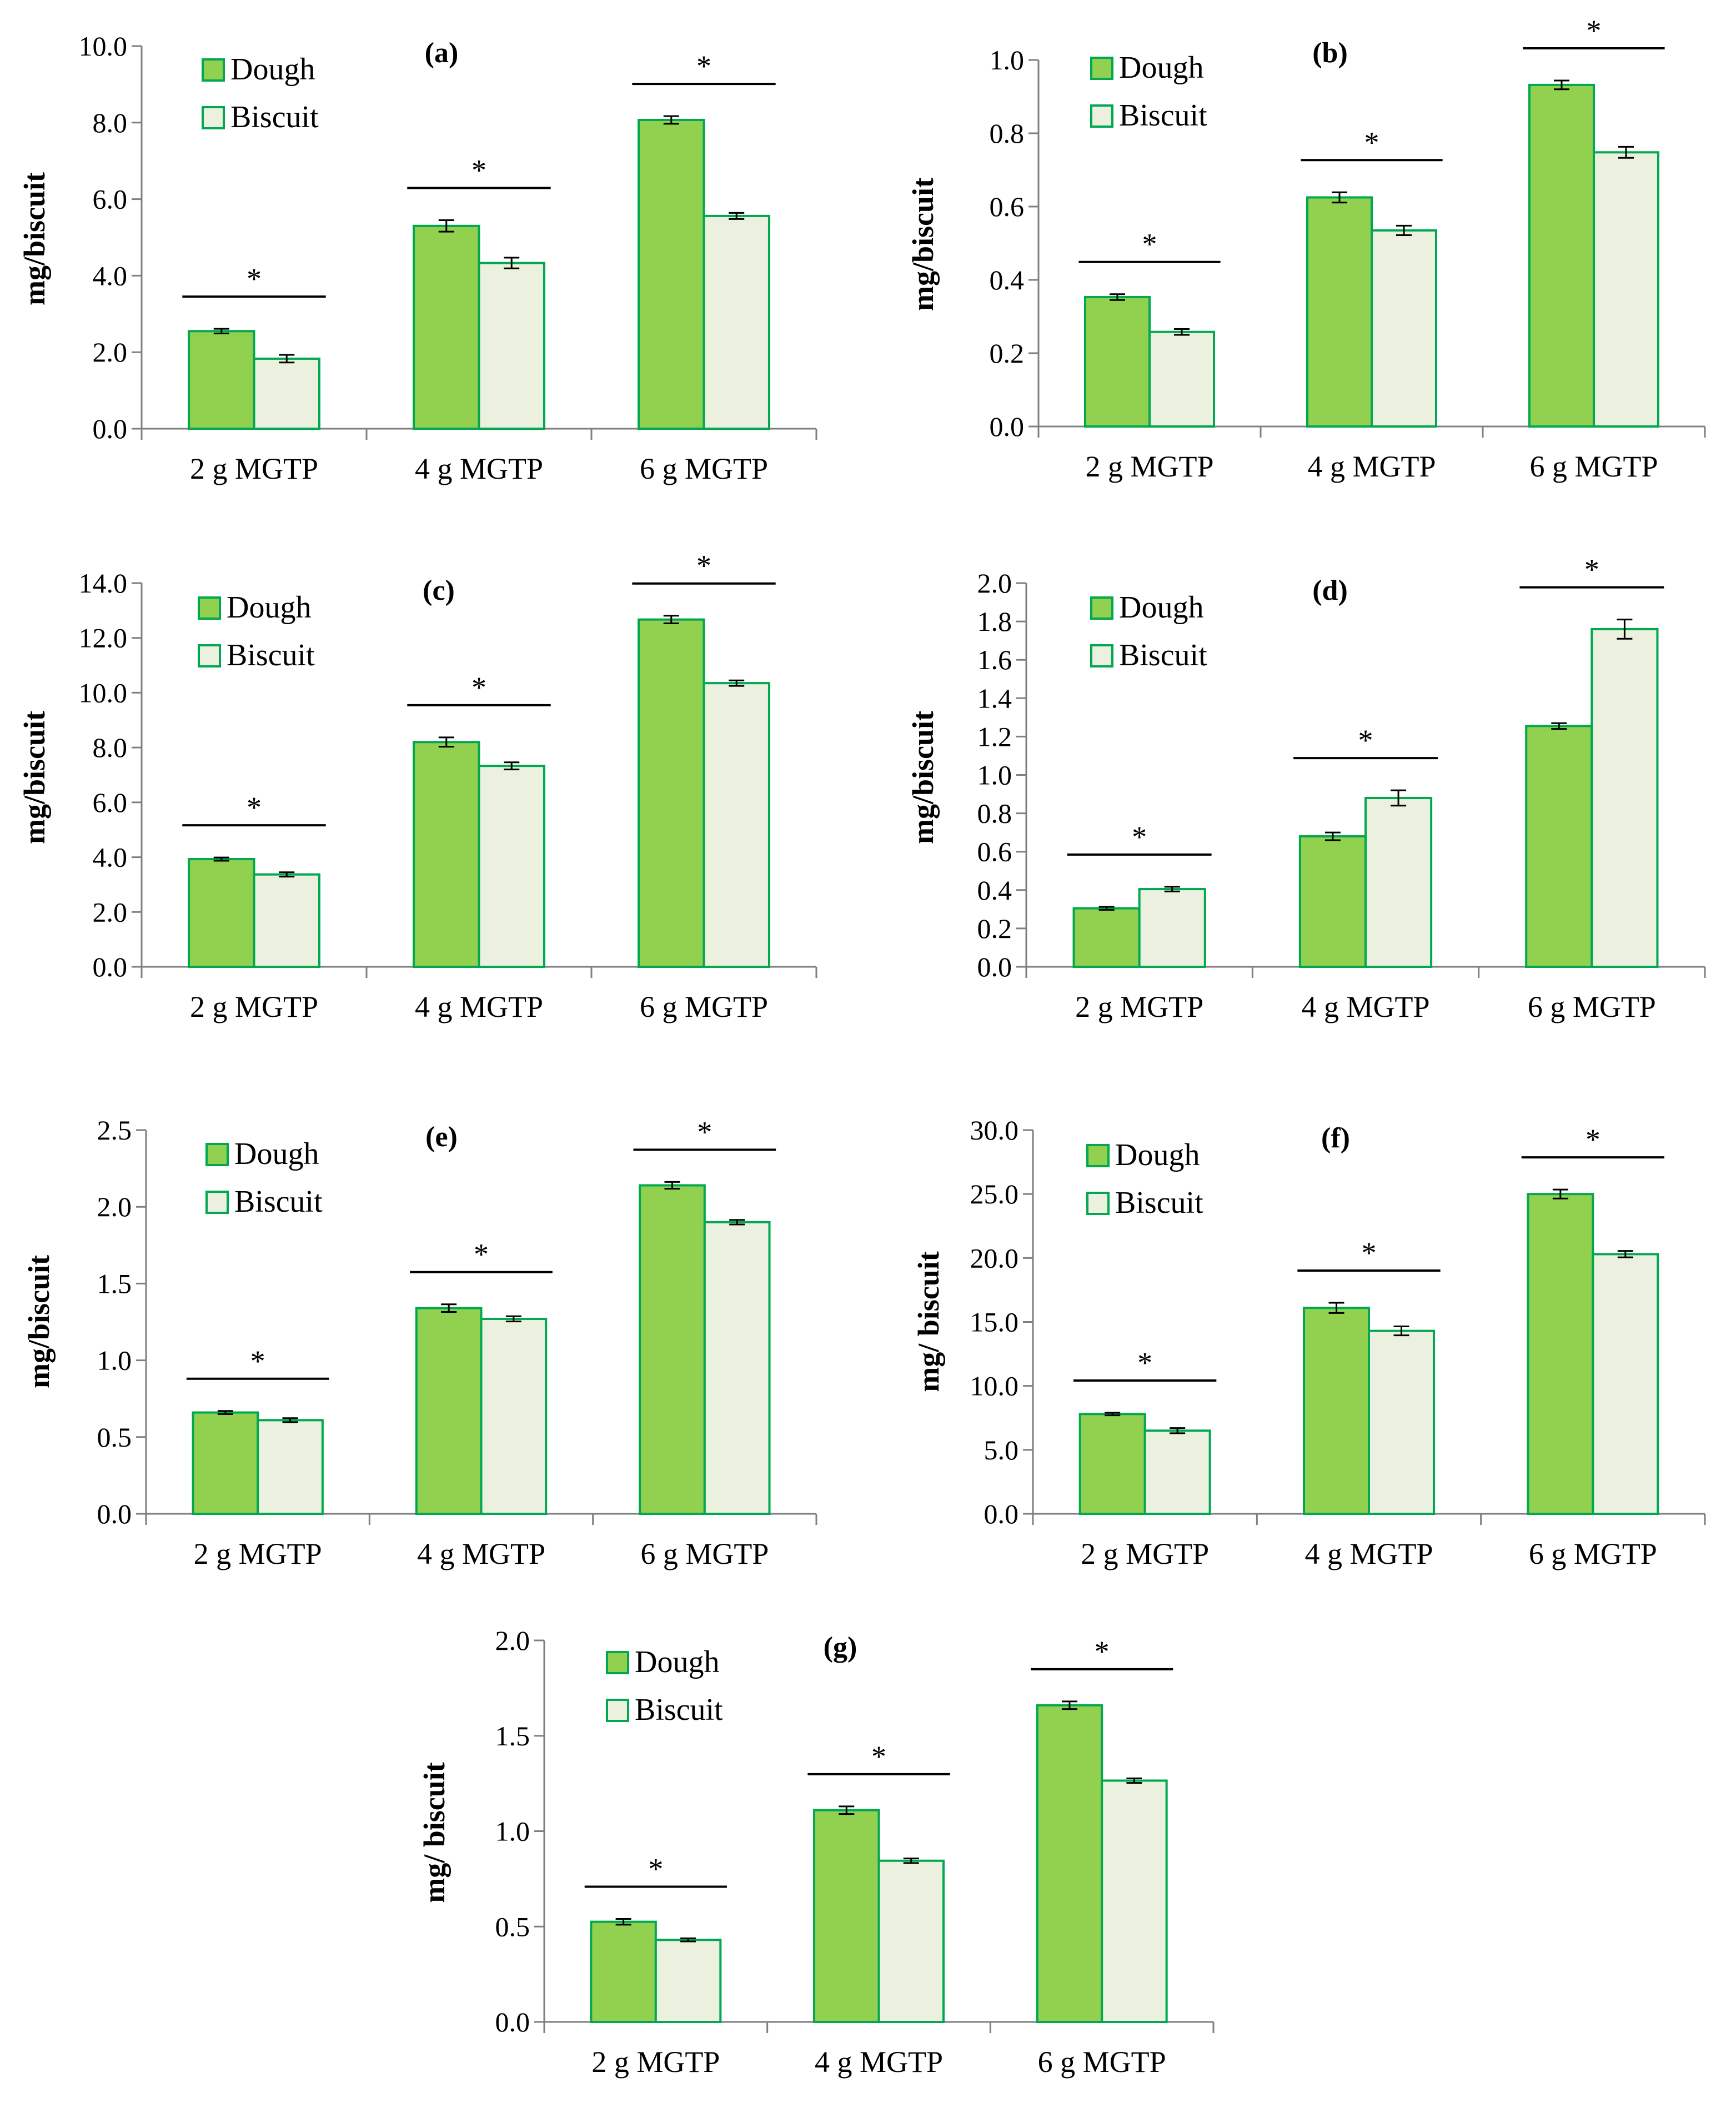  What do you see at coordinates (994, 736) in the screenshot?
I see `y-tick-label: 1.2` at bounding box center [994, 736].